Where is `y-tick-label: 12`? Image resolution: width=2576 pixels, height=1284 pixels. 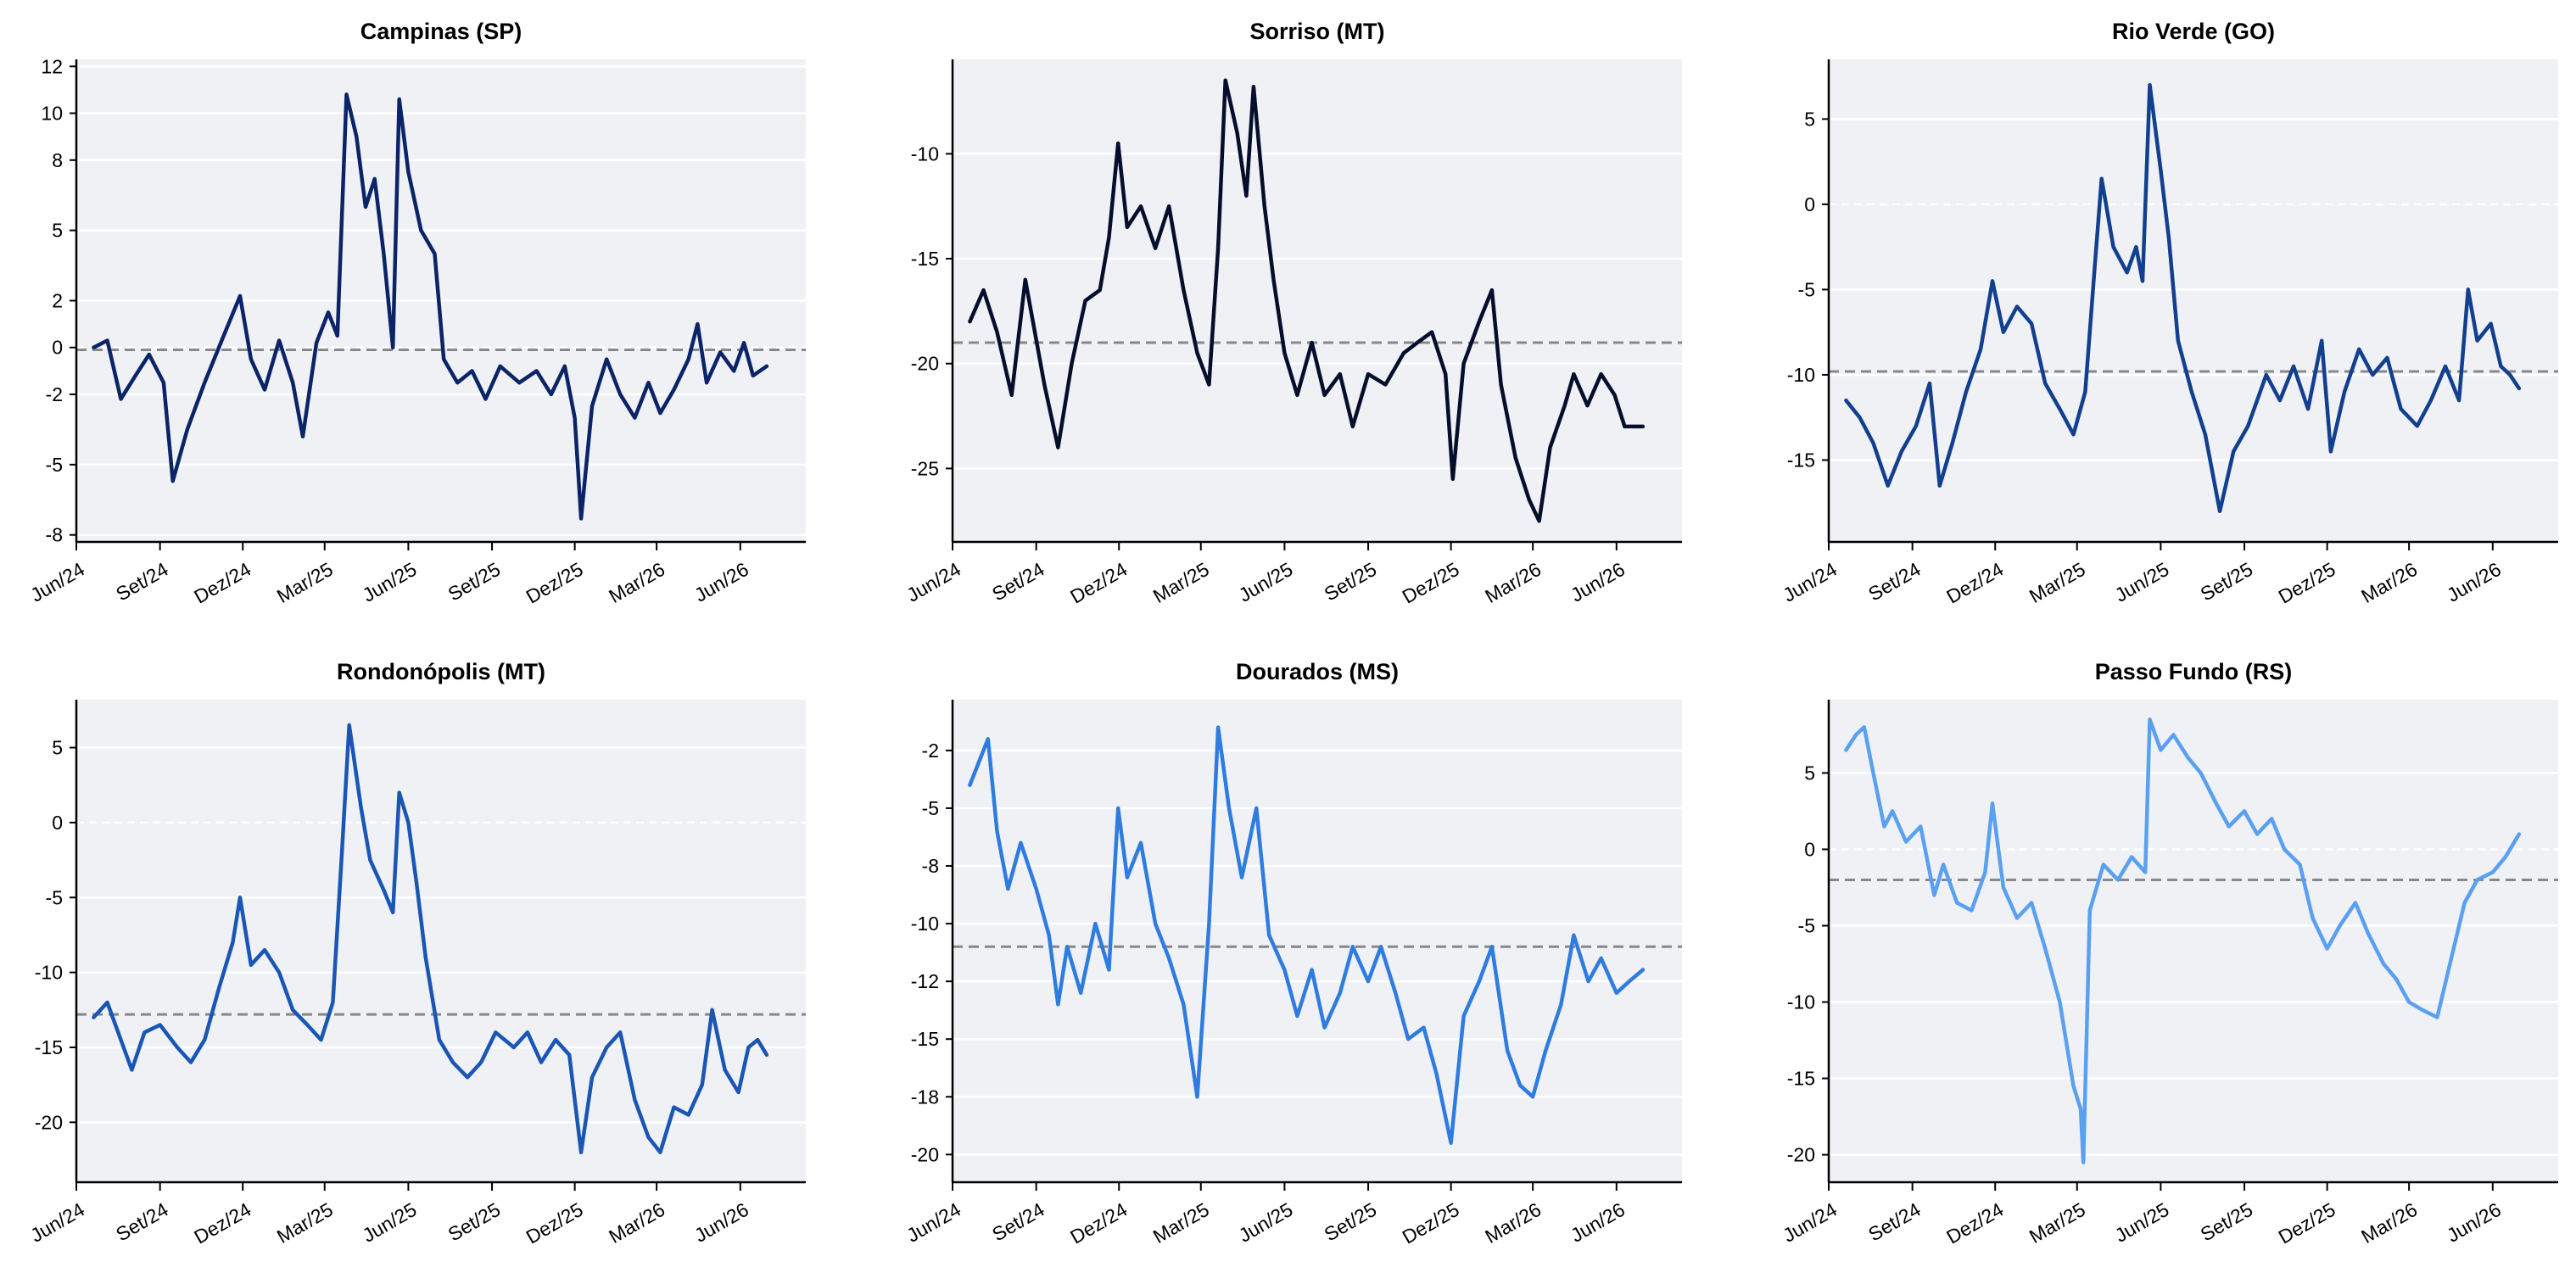 y-tick-label: 12 is located at coordinates (52, 66).